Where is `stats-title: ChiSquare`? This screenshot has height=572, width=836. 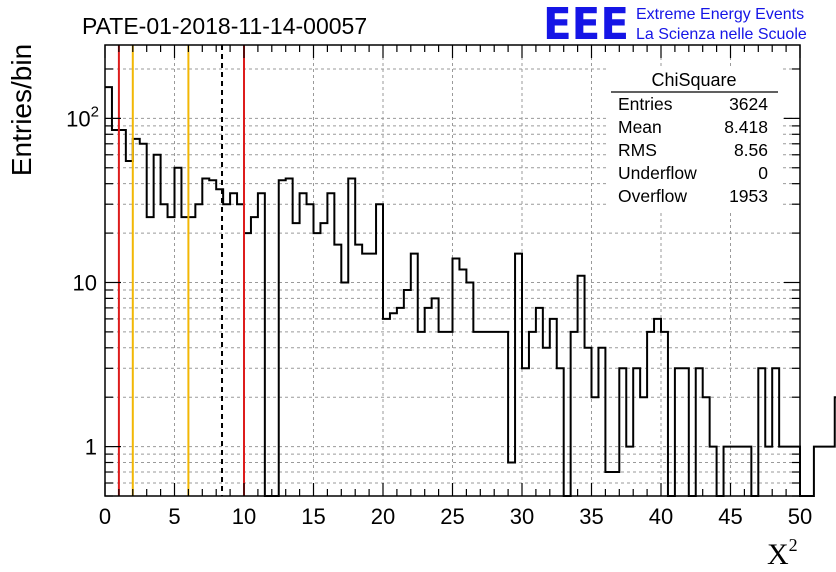
stats-title: ChiSquare is located at coordinates (693, 80).